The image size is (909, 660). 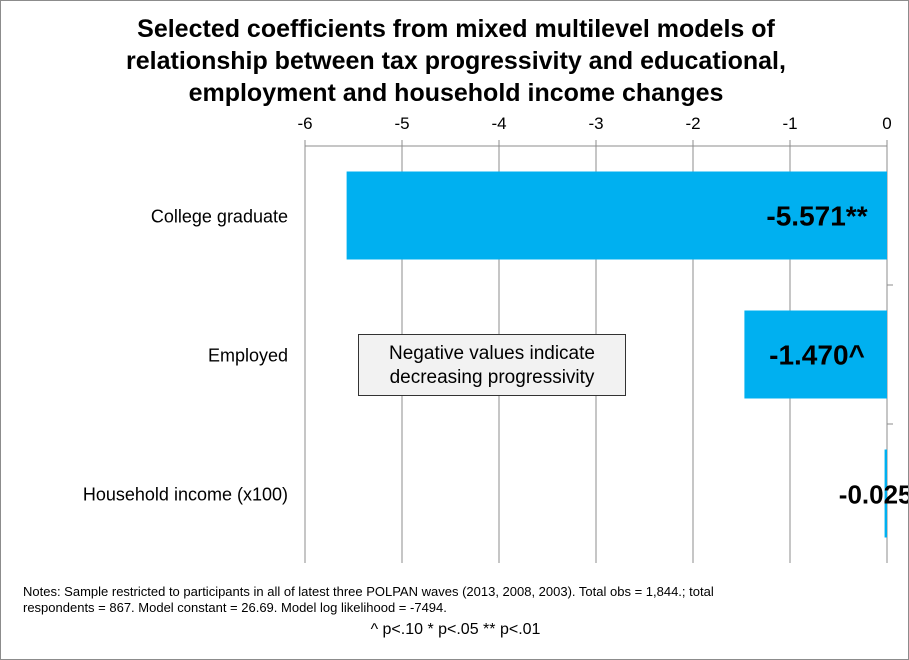 What do you see at coordinates (492, 377) in the screenshot?
I see `annotation-line: decreasing progressivity` at bounding box center [492, 377].